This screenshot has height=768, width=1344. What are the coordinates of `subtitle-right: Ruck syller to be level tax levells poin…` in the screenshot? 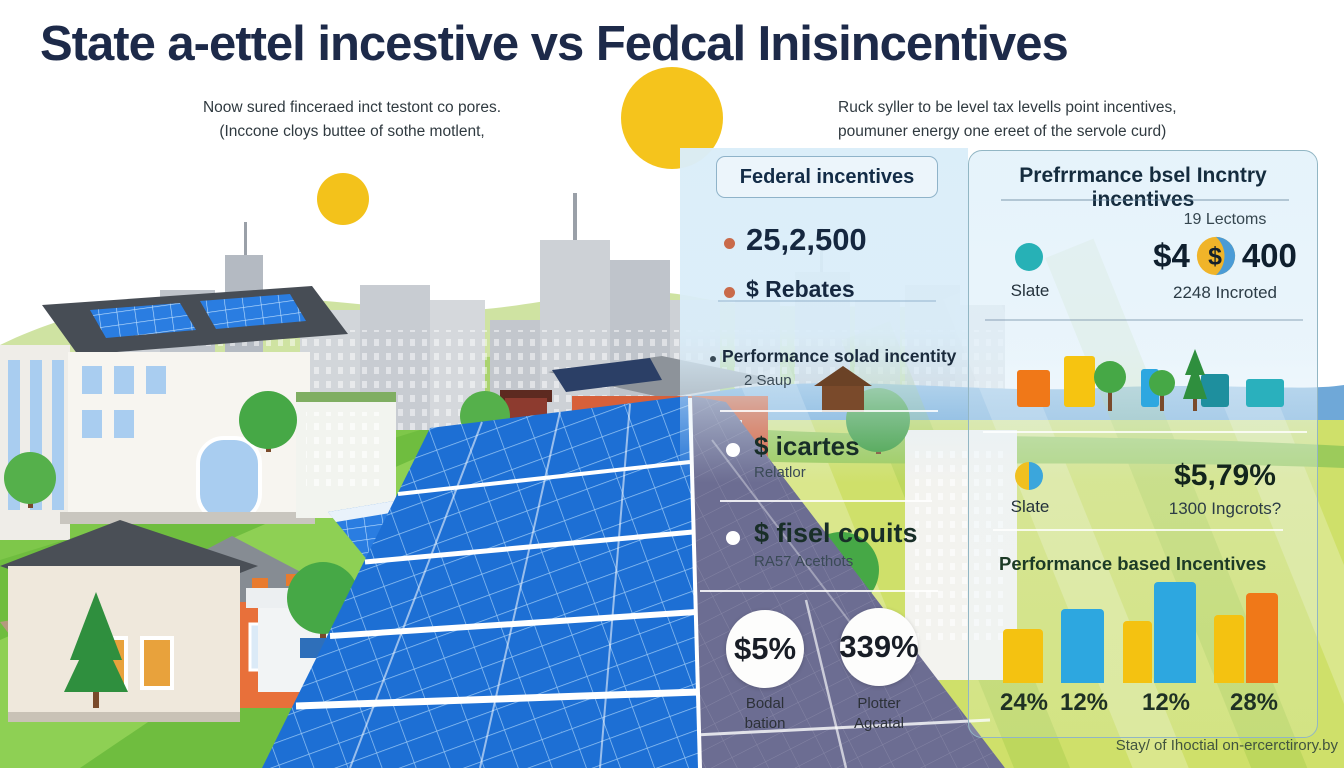 It's located at (1048, 120).